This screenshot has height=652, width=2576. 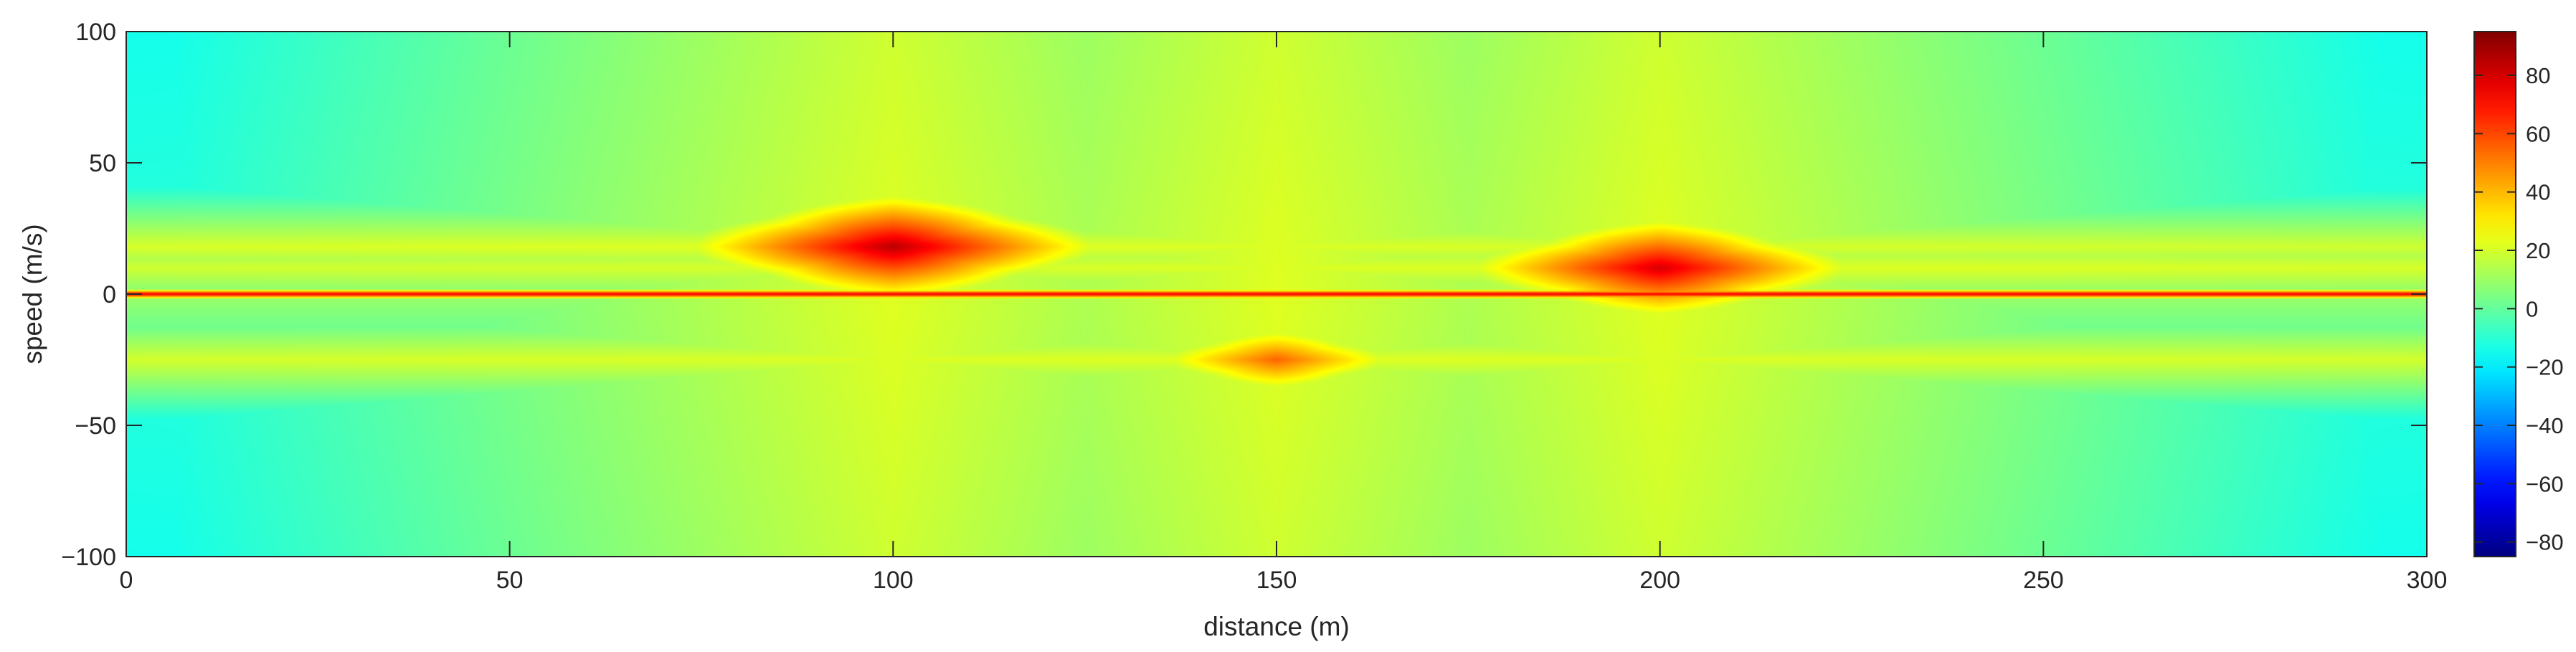 I want to click on colorbar-tick-label: −80, so click(x=2545, y=542).